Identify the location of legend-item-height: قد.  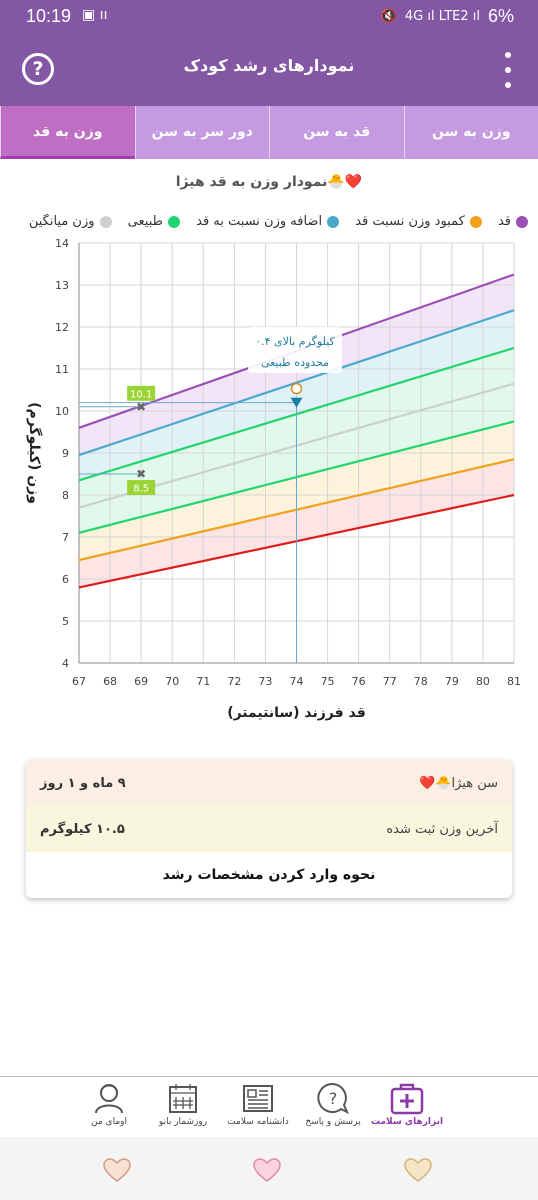
(513, 221).